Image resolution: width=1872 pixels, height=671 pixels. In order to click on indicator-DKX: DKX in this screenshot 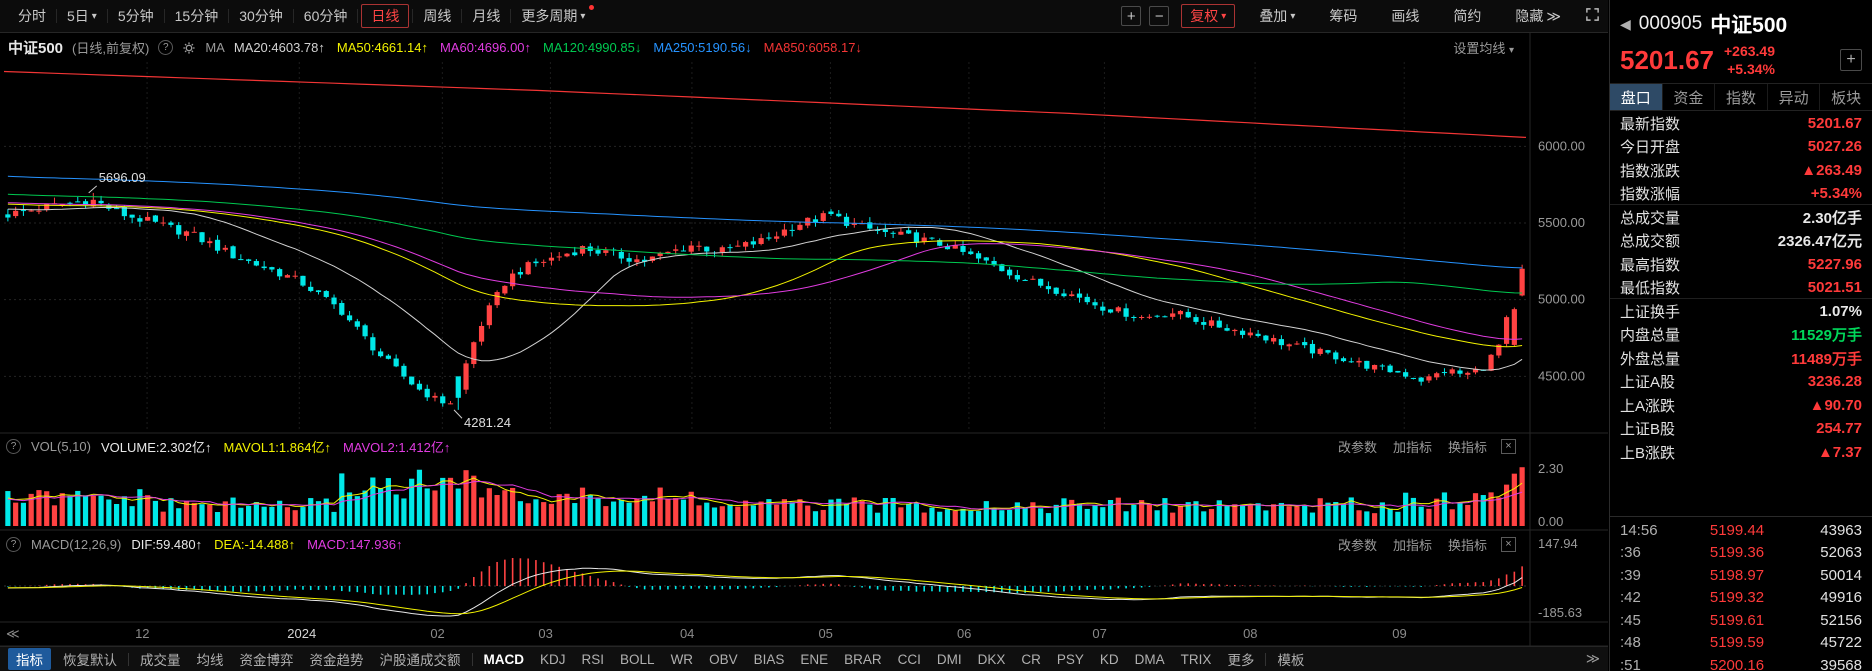, I will do `click(991, 659)`.